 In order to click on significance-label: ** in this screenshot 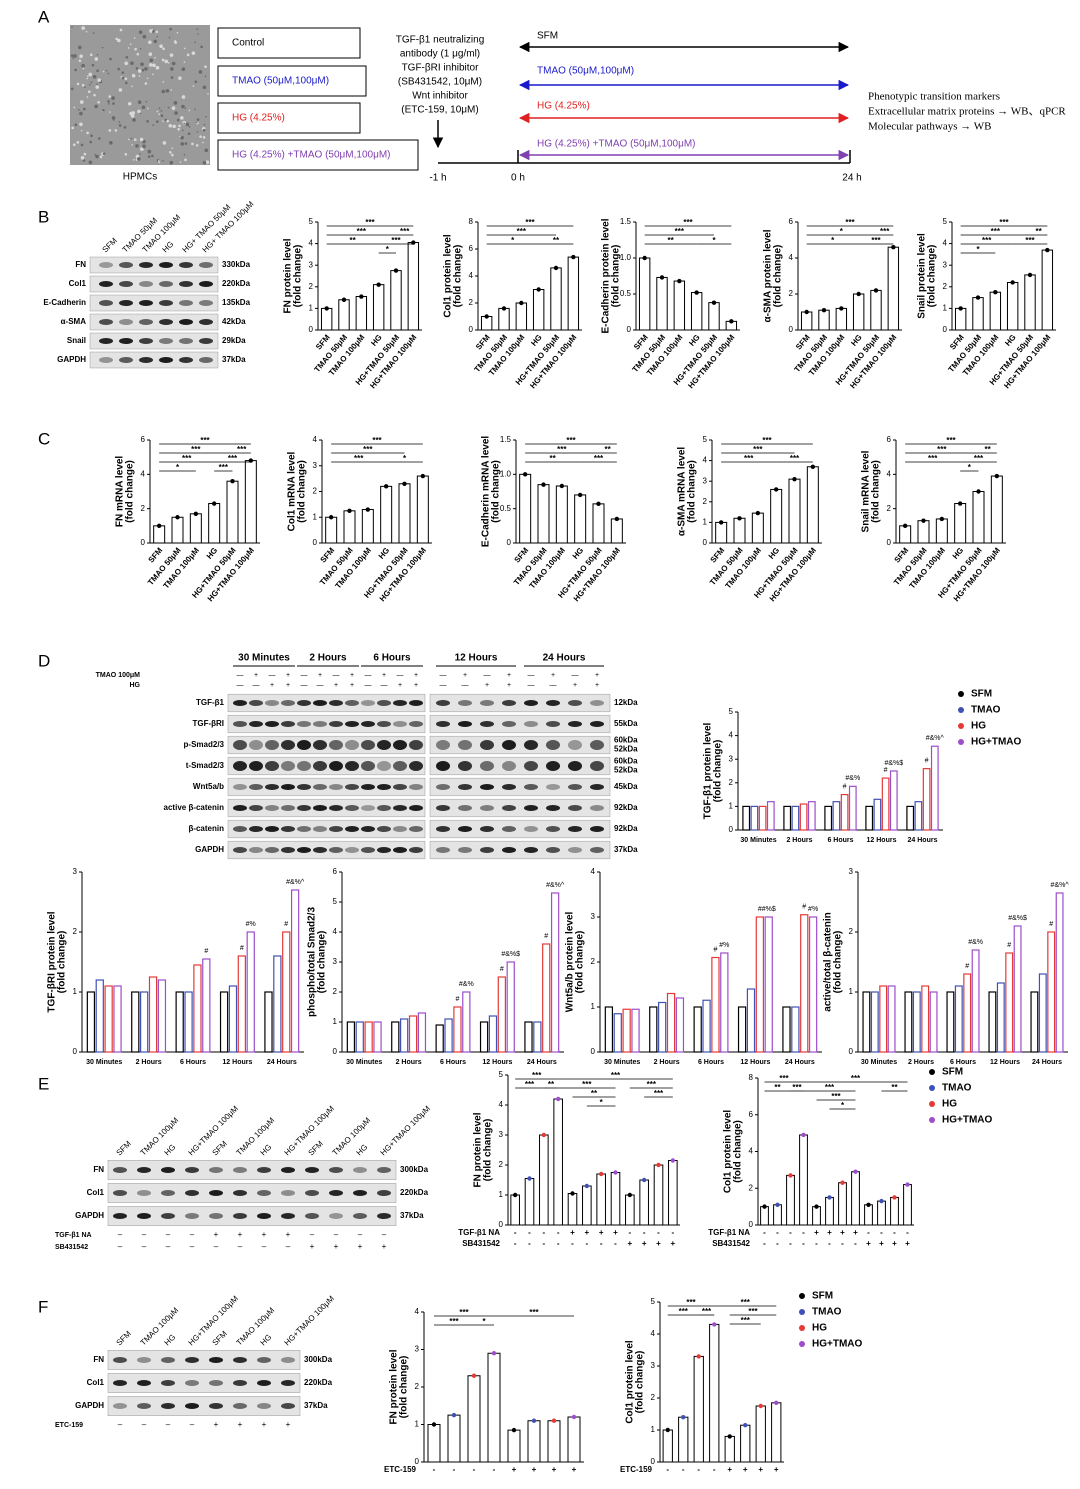, I will do `click(988, 449)`.